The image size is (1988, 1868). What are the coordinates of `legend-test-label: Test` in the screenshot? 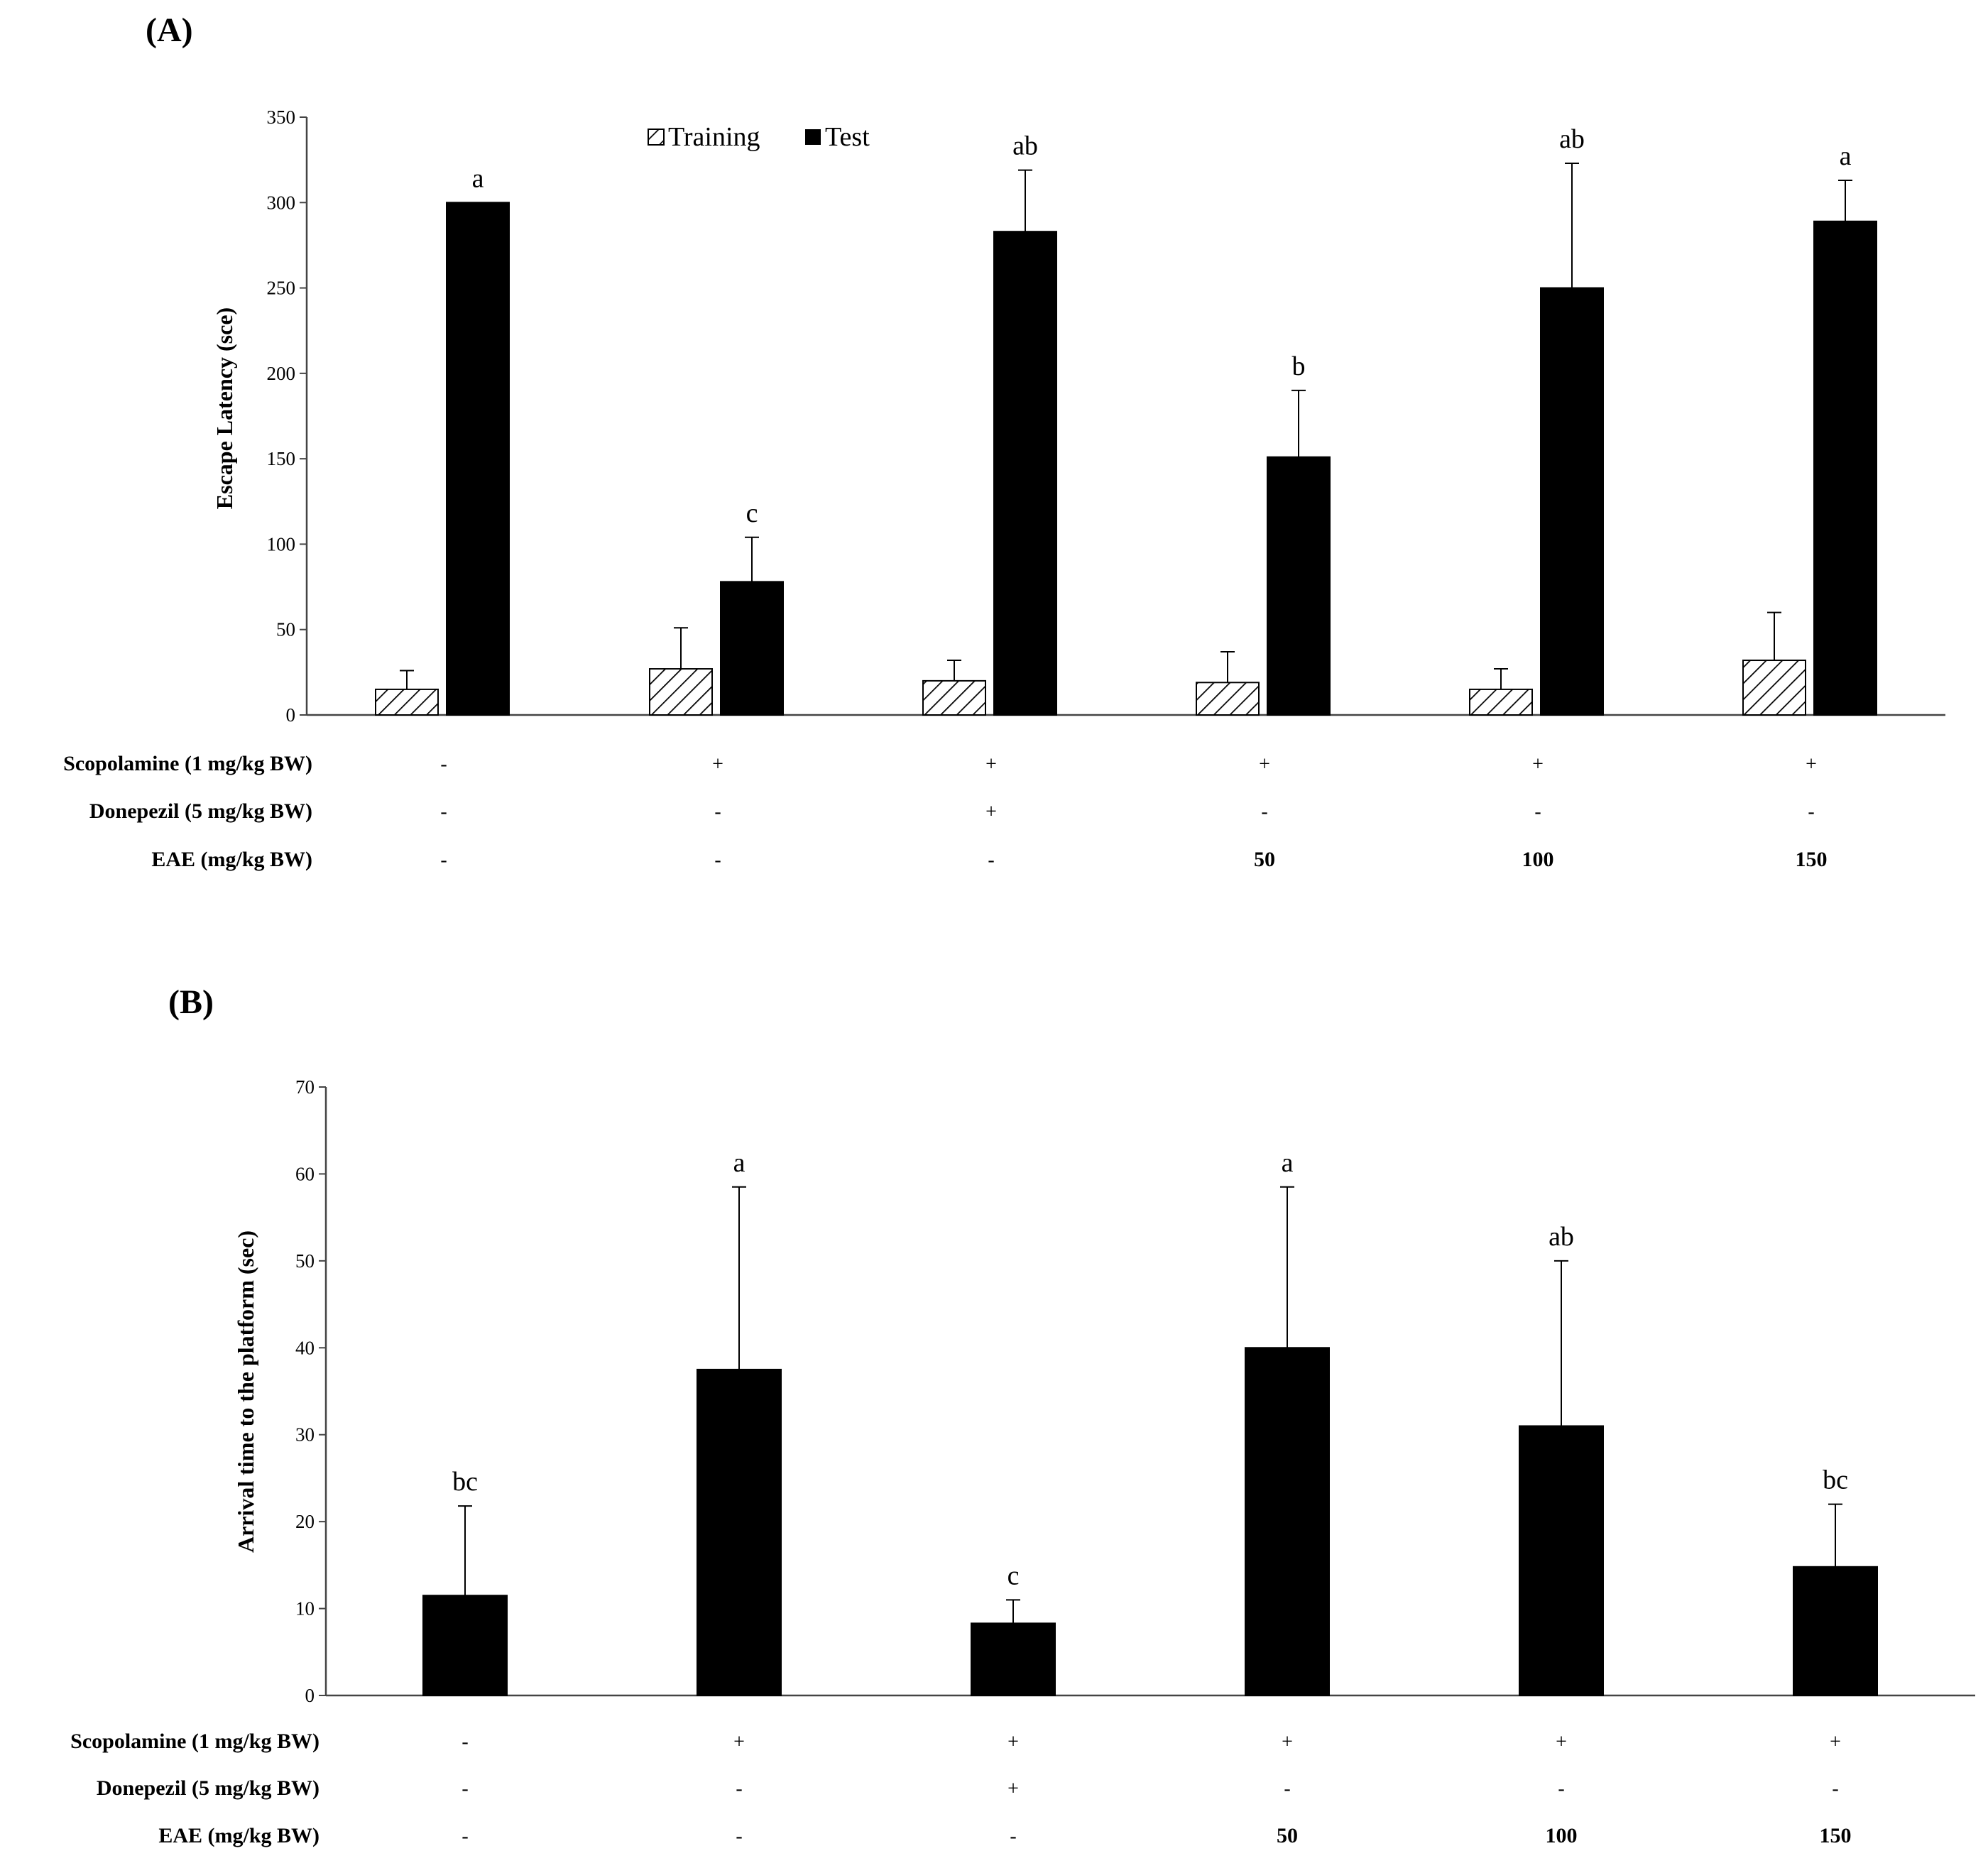 It's located at (847, 137).